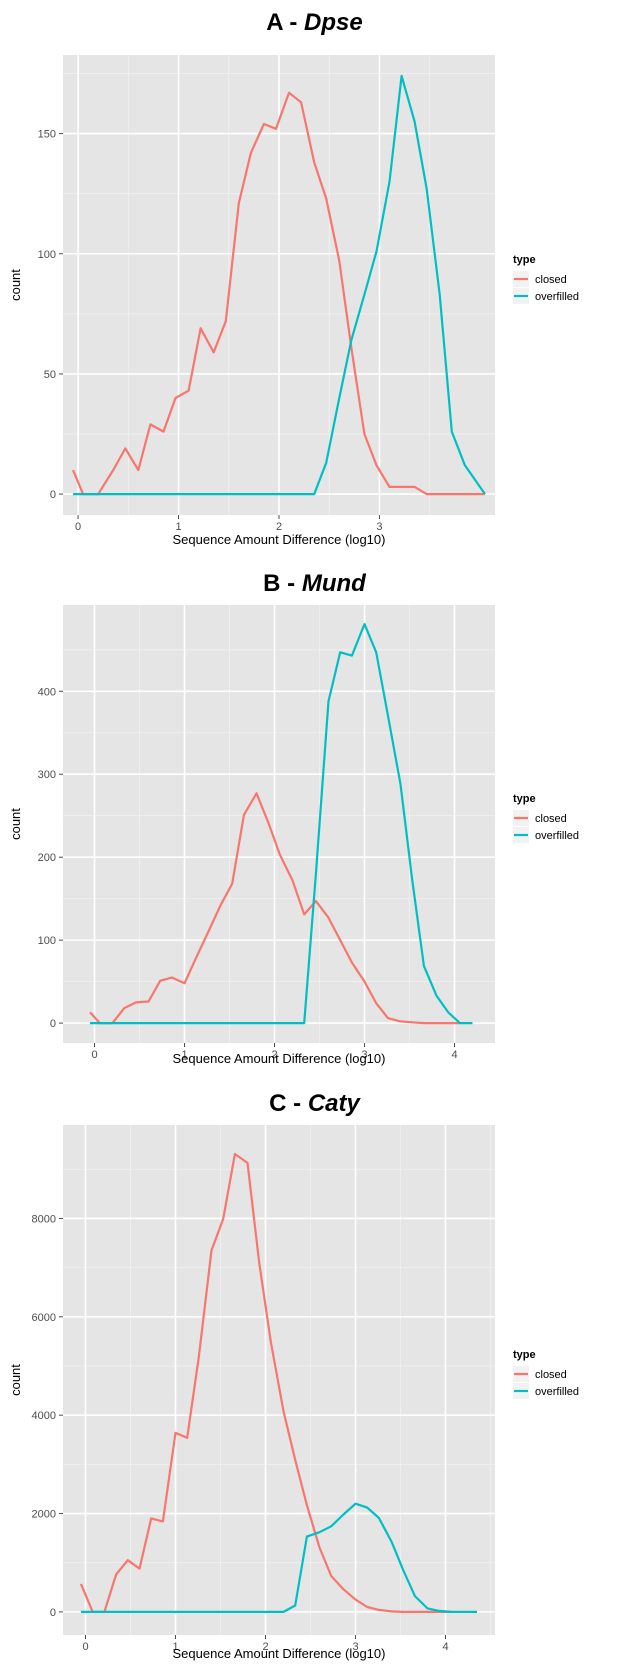  I want to click on y-tick-label: 200, so click(47, 858).